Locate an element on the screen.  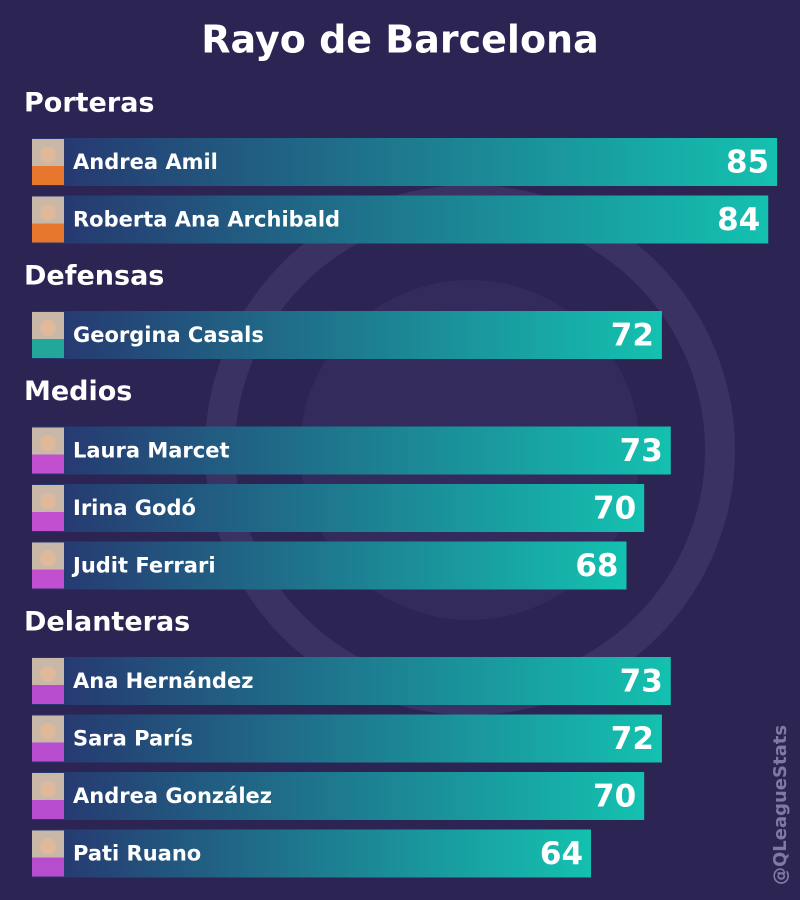
player-name: Ana Hernández is located at coordinates (163, 681).